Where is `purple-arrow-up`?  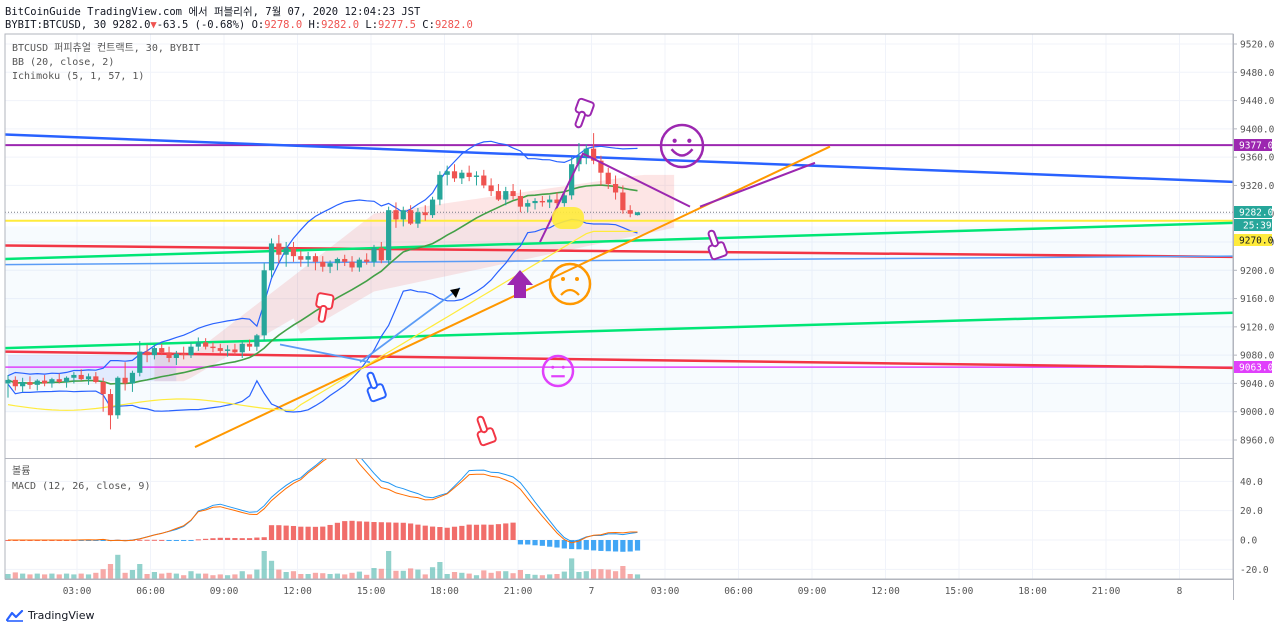 purple-arrow-up is located at coordinates (757, 184).